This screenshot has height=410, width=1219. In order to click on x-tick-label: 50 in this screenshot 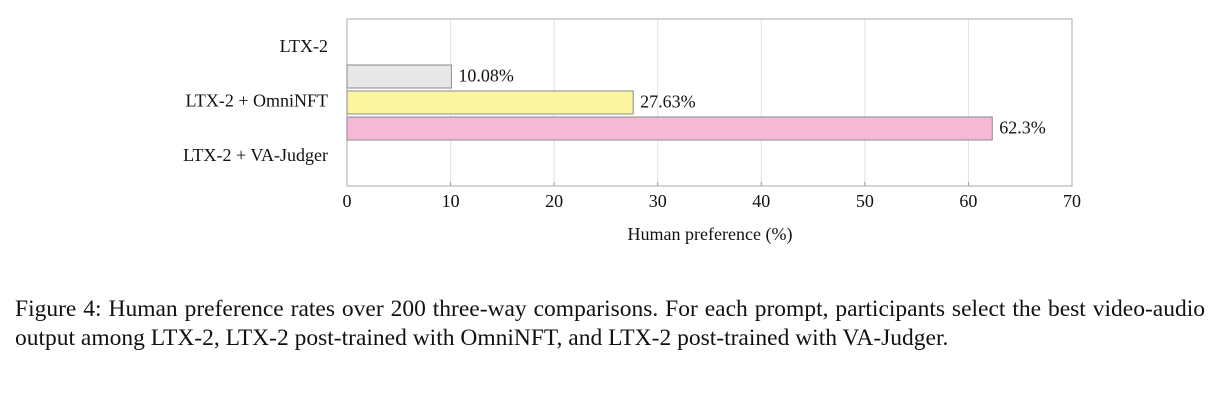, I will do `click(865, 201)`.